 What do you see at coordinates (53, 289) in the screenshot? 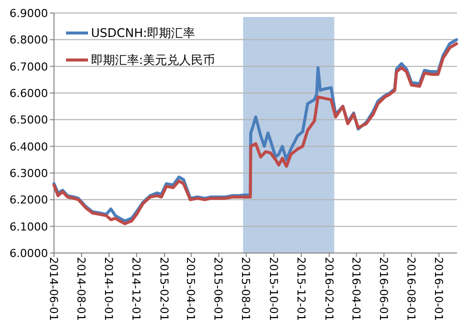
I see `x-tick-label: 2014-06-01` at bounding box center [53, 289].